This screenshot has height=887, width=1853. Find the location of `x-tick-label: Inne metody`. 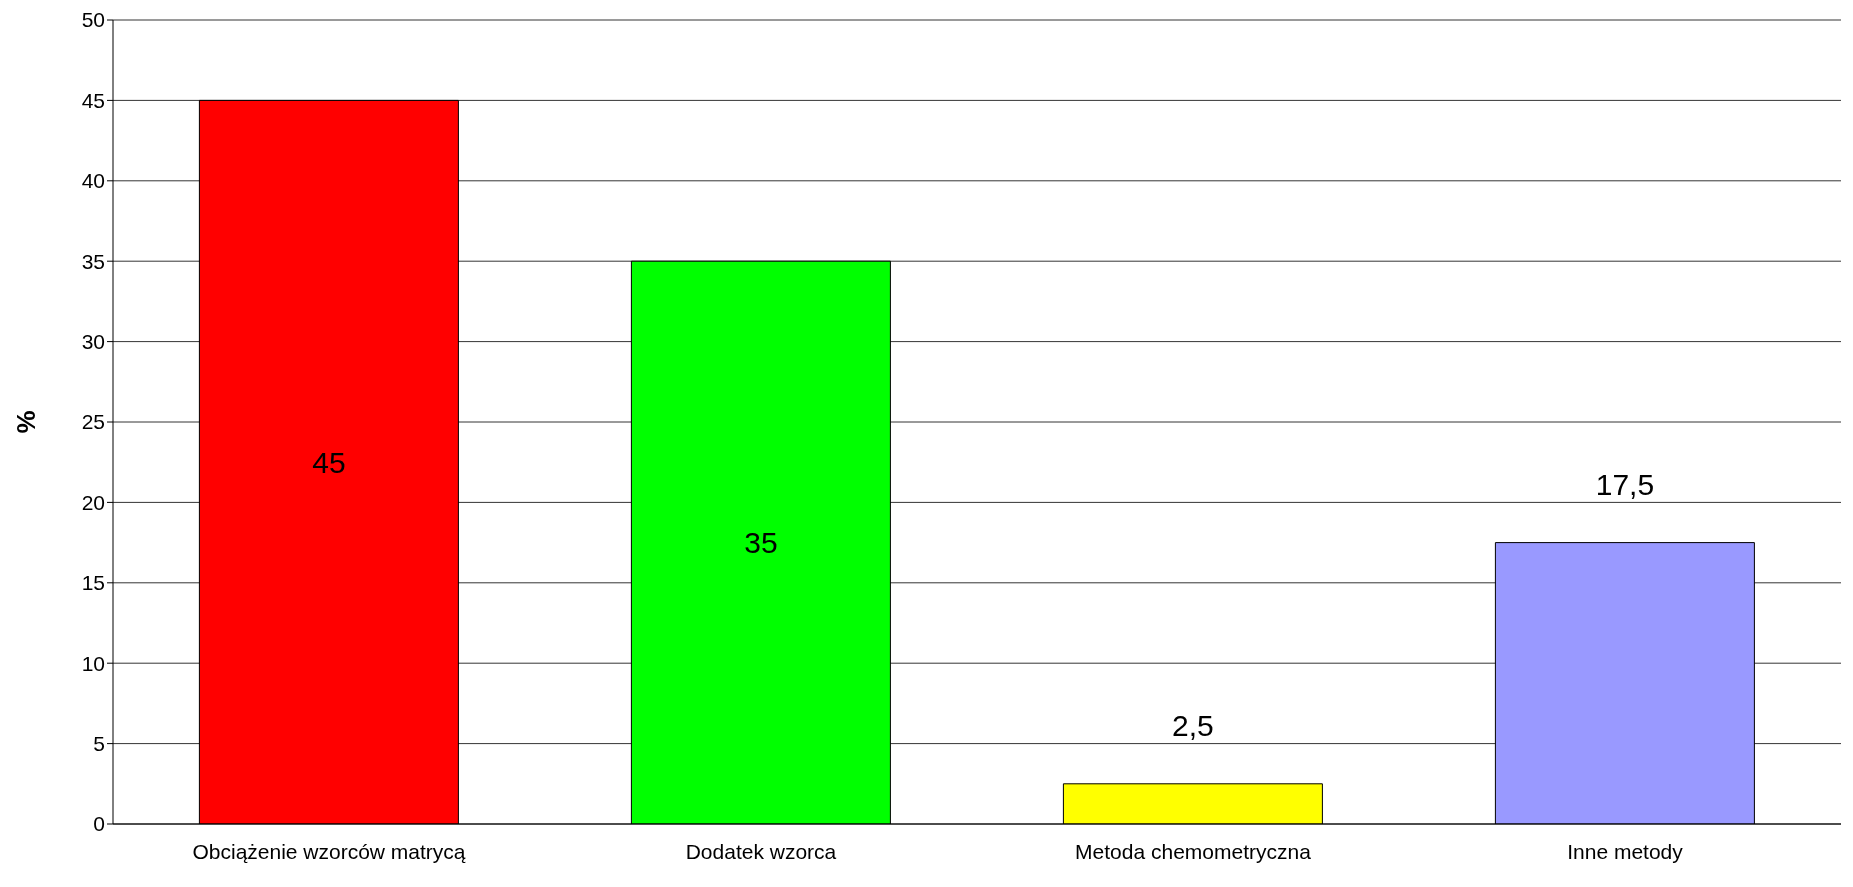

x-tick-label: Inne metody is located at coordinates (1625, 851).